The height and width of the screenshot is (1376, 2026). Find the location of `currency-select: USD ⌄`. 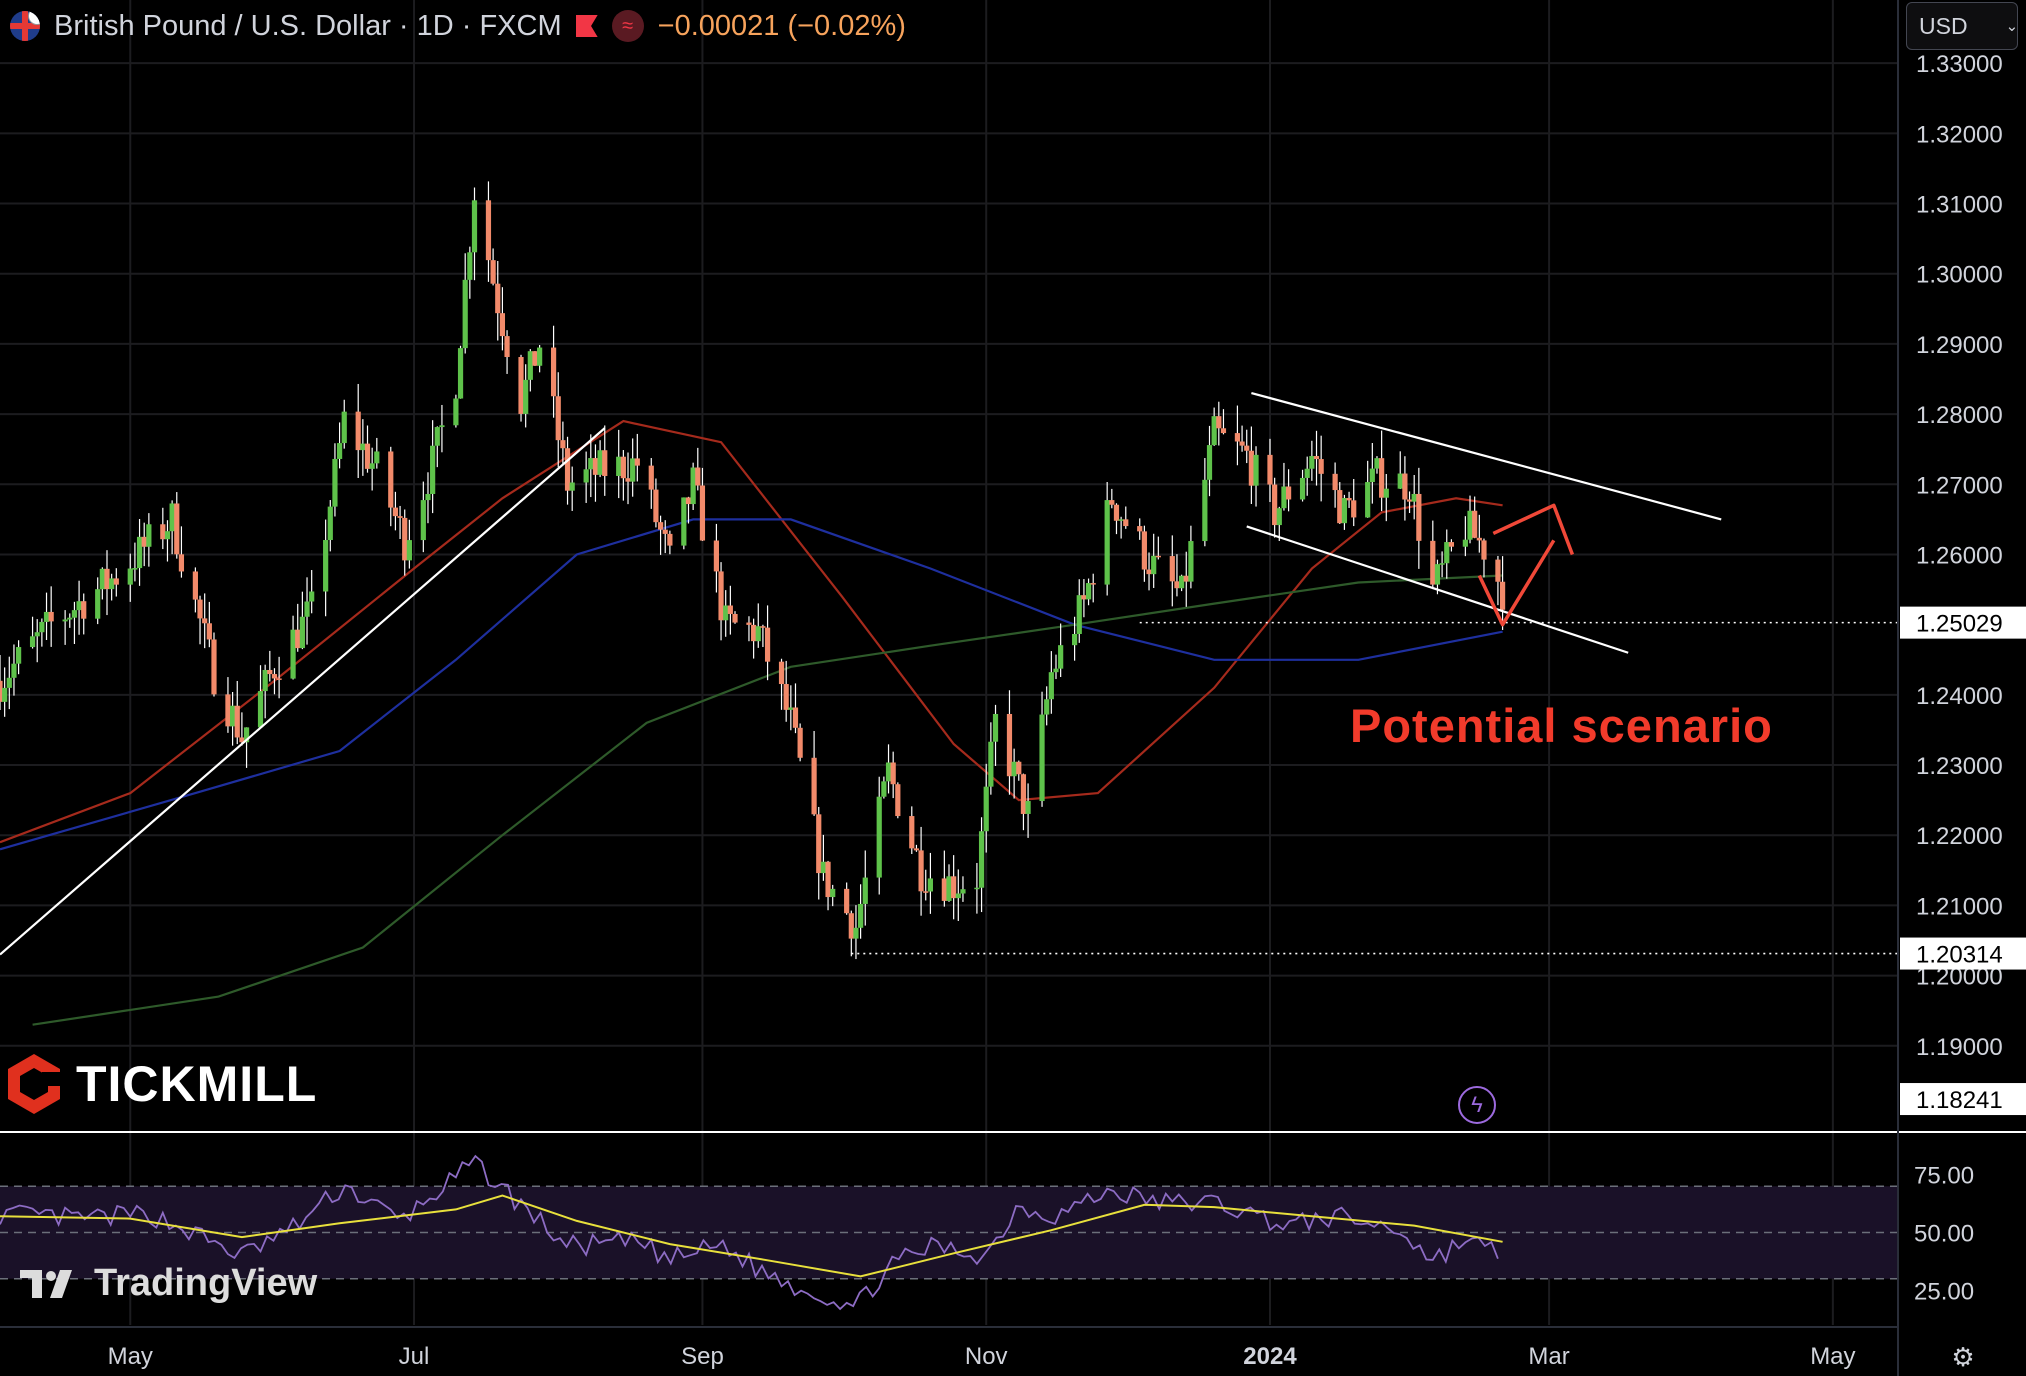

currency-select: USD ⌄ is located at coordinates (1962, 26).